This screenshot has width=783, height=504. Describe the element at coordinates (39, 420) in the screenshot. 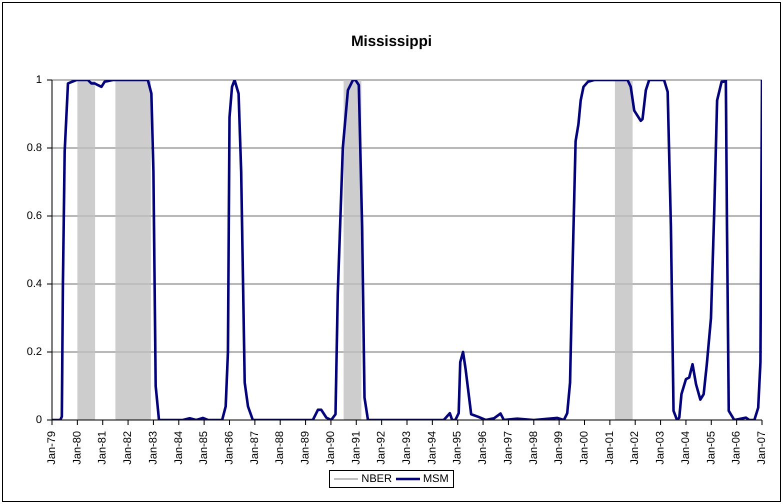

I see `y-tick-label: 0` at that location.